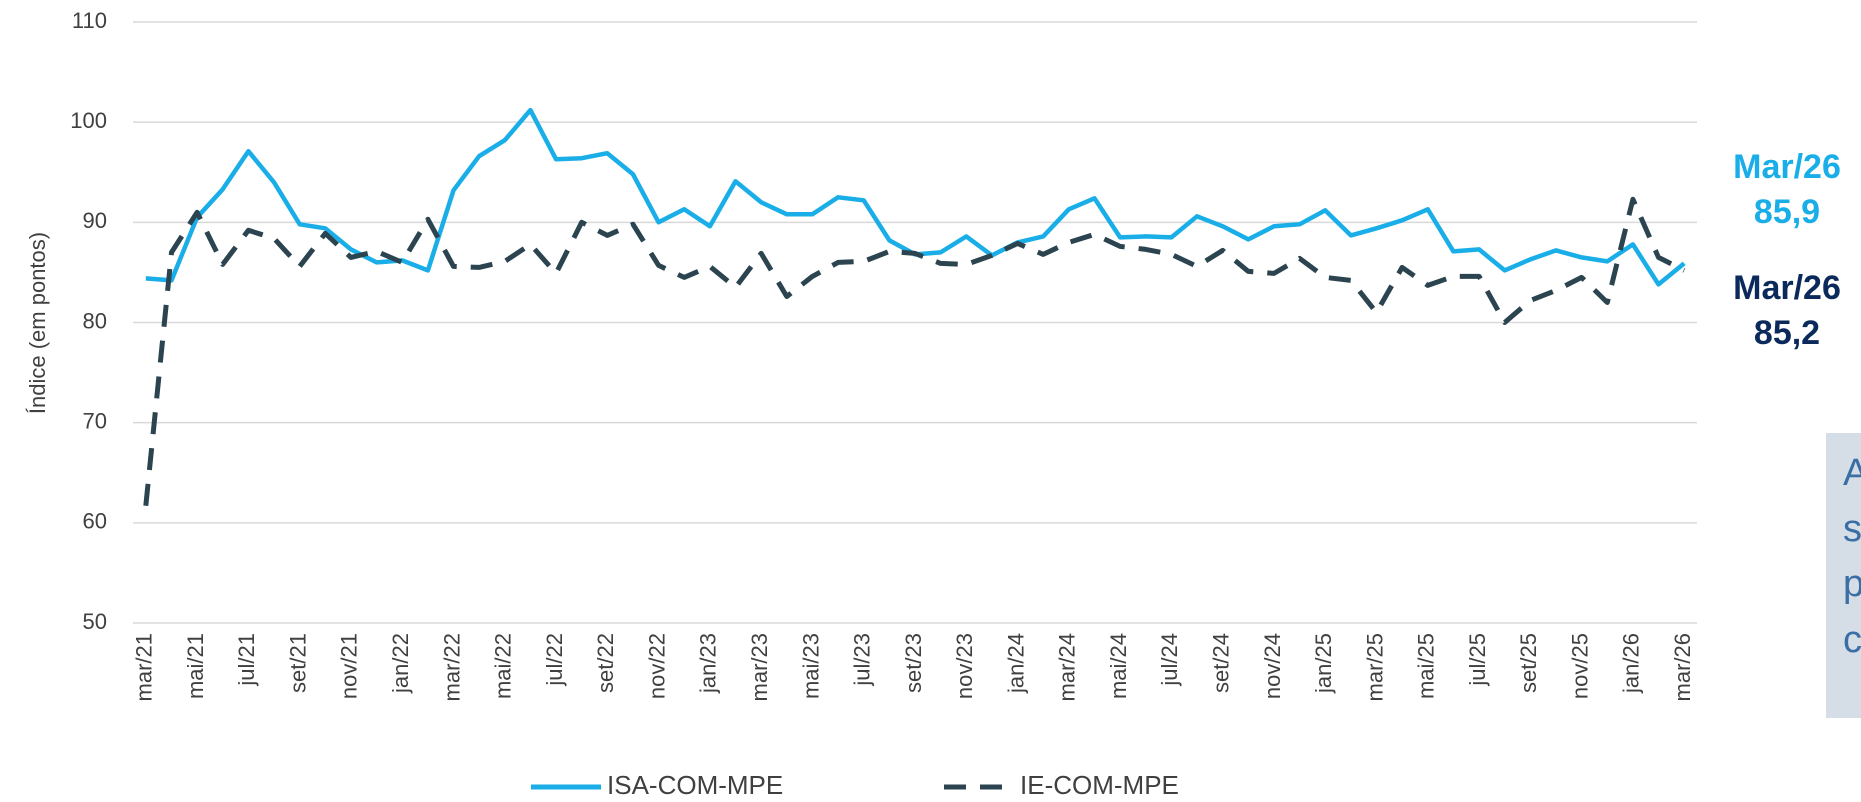  I want to click on y-tick-label: 50, so click(95, 621).